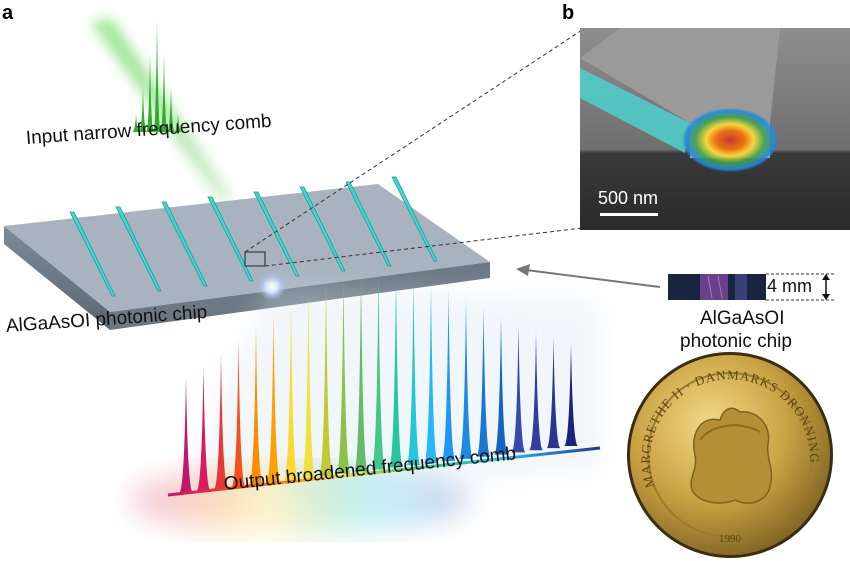 The image size is (850, 561). Describe the element at coordinates (300, 500) in the screenshot. I see `output-glow` at that location.